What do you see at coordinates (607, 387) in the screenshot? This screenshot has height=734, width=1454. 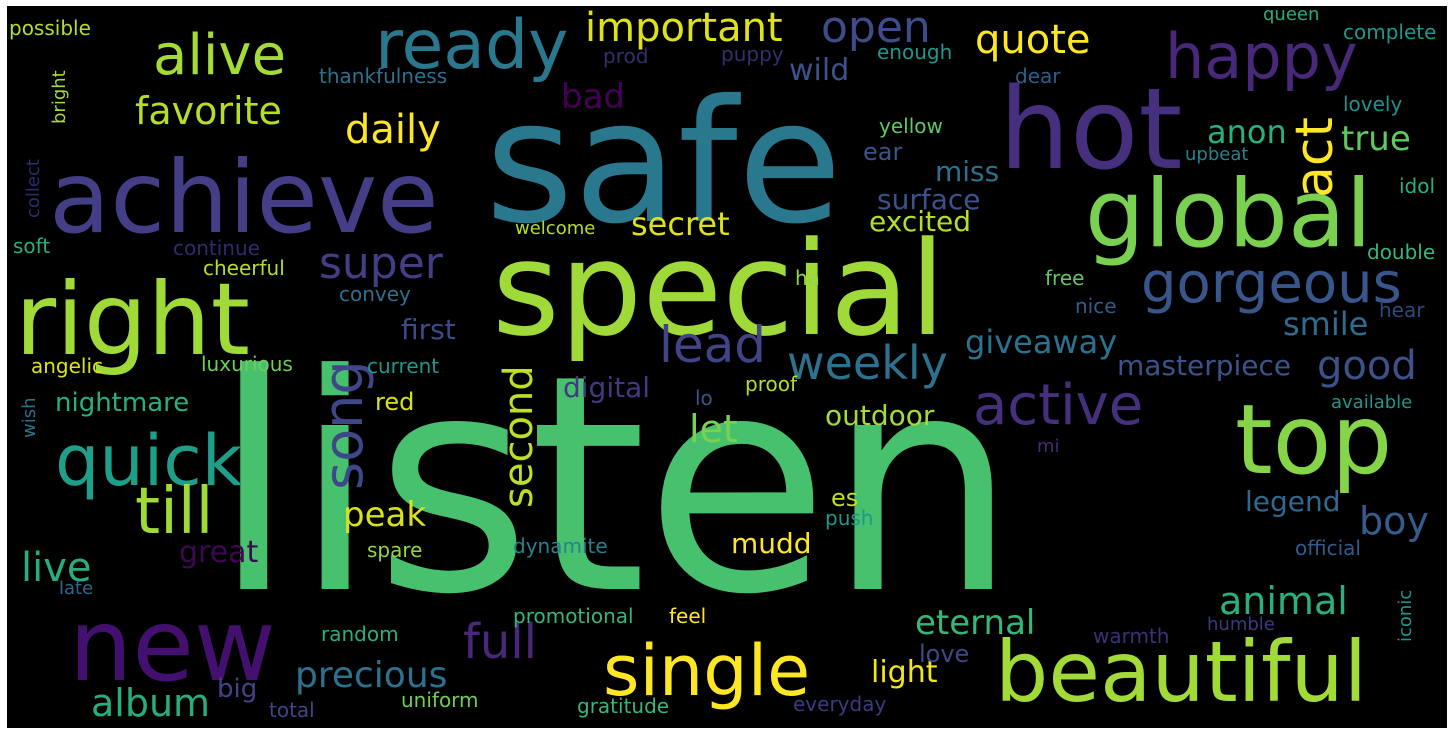 I see `word-digital: digital` at bounding box center [607, 387].